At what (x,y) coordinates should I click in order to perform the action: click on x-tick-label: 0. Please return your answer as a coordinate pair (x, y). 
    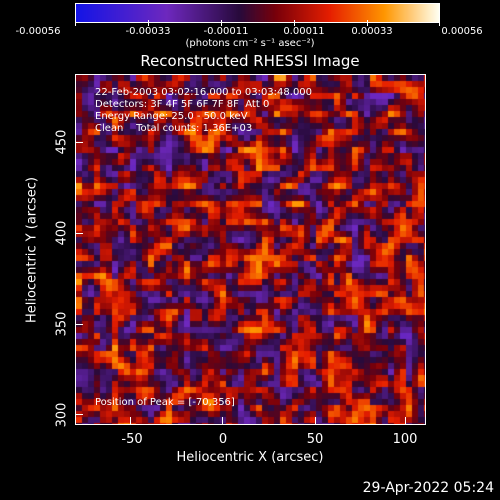
    Looking at the image, I should click on (223, 439).